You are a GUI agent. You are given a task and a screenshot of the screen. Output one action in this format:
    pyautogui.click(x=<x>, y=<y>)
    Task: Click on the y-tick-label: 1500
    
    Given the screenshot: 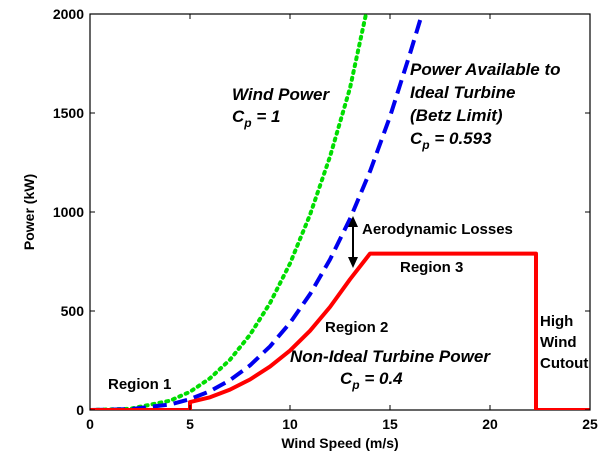 What is the action you would take?
    pyautogui.click(x=68, y=113)
    